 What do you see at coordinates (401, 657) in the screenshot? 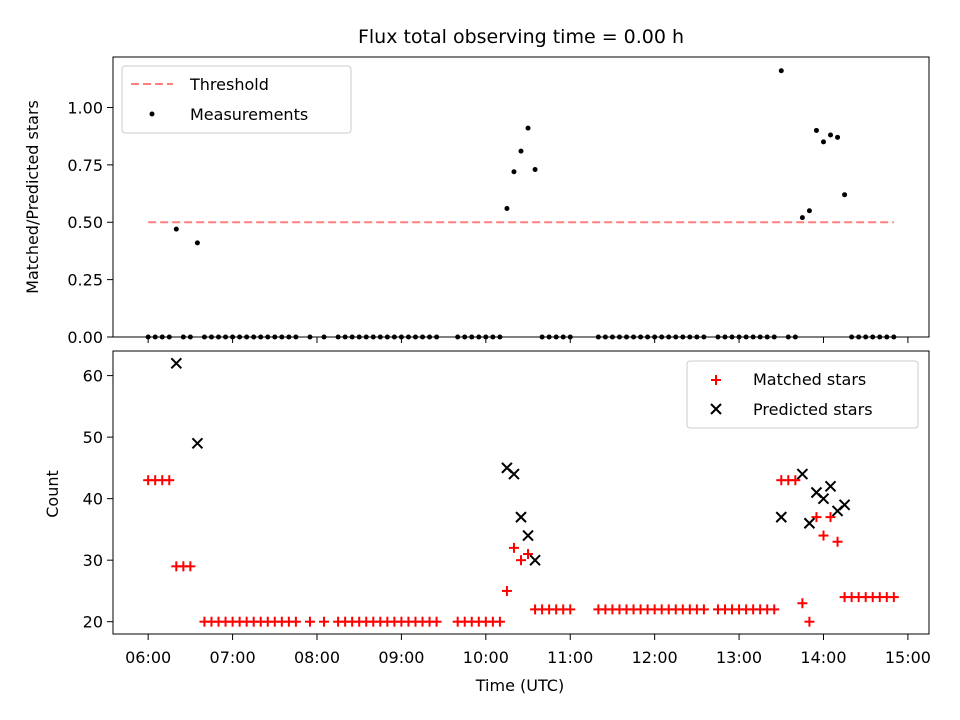
I see `bottom-x-tick-label: 09:00` at bounding box center [401, 657].